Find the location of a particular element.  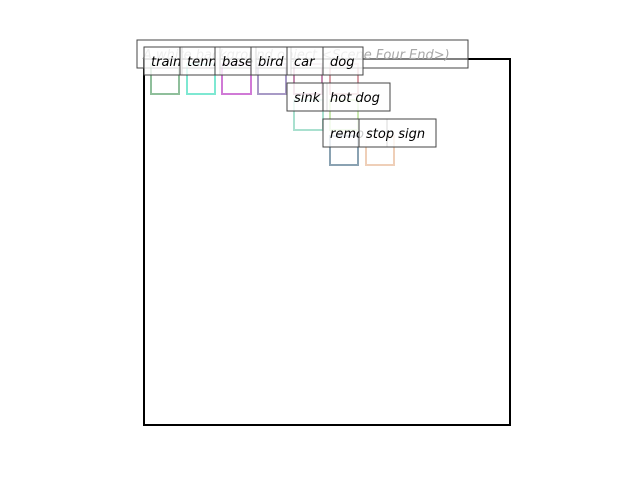

sink-label: sink is located at coordinates (307, 98).